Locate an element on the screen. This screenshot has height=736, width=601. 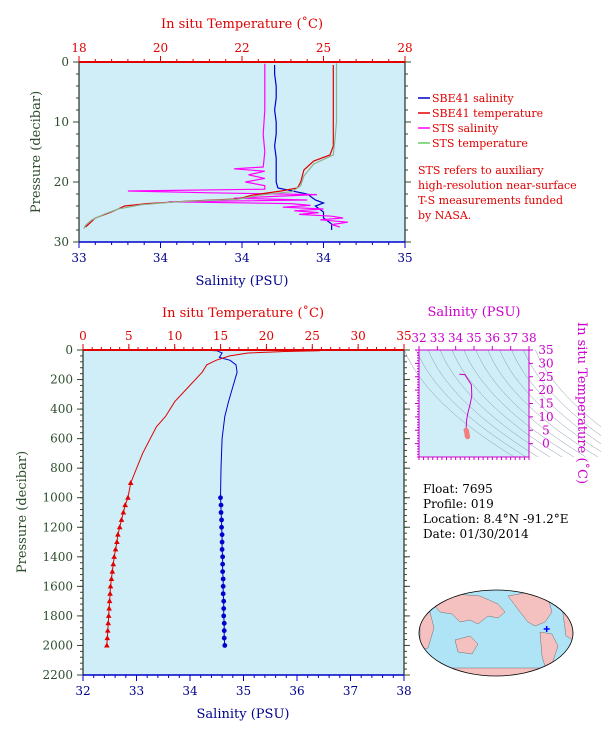
ts-temp-tick-label: 20 is located at coordinates (545, 390).